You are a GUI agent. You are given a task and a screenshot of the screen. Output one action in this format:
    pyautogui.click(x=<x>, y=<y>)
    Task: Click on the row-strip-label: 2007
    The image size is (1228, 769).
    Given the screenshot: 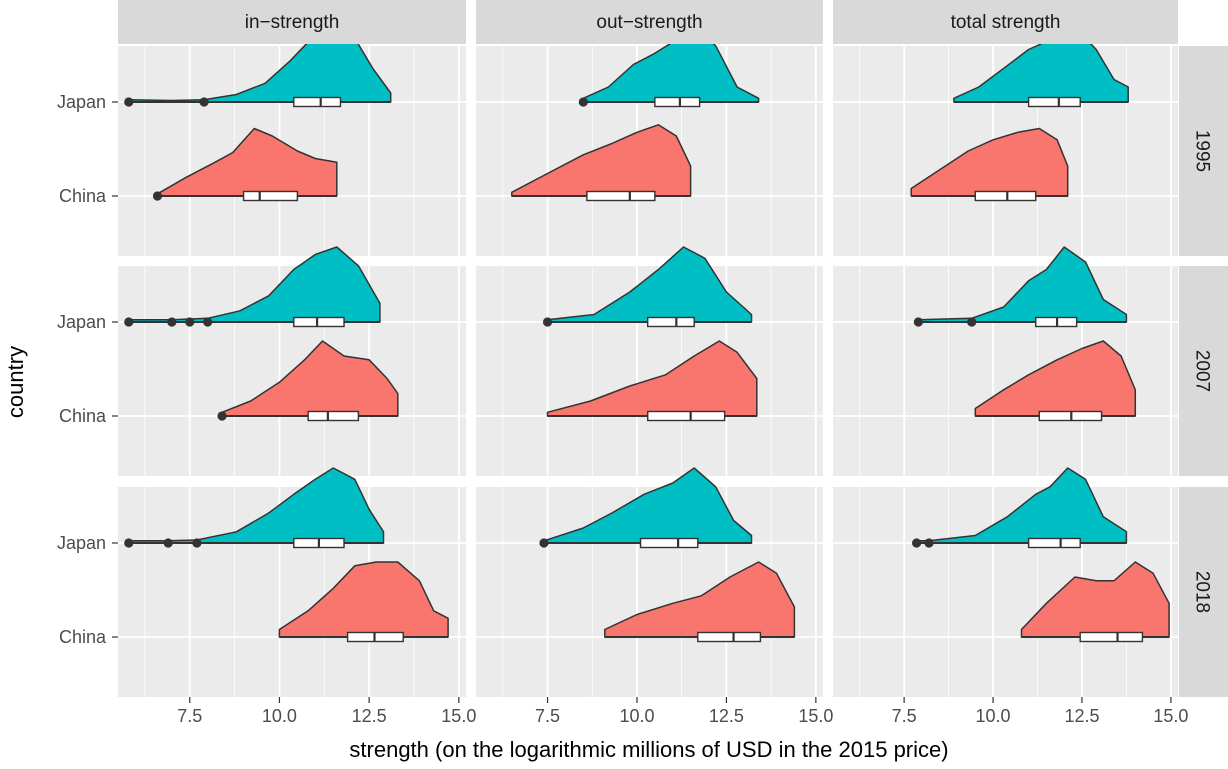 What is the action you would take?
    pyautogui.click(x=1202, y=371)
    